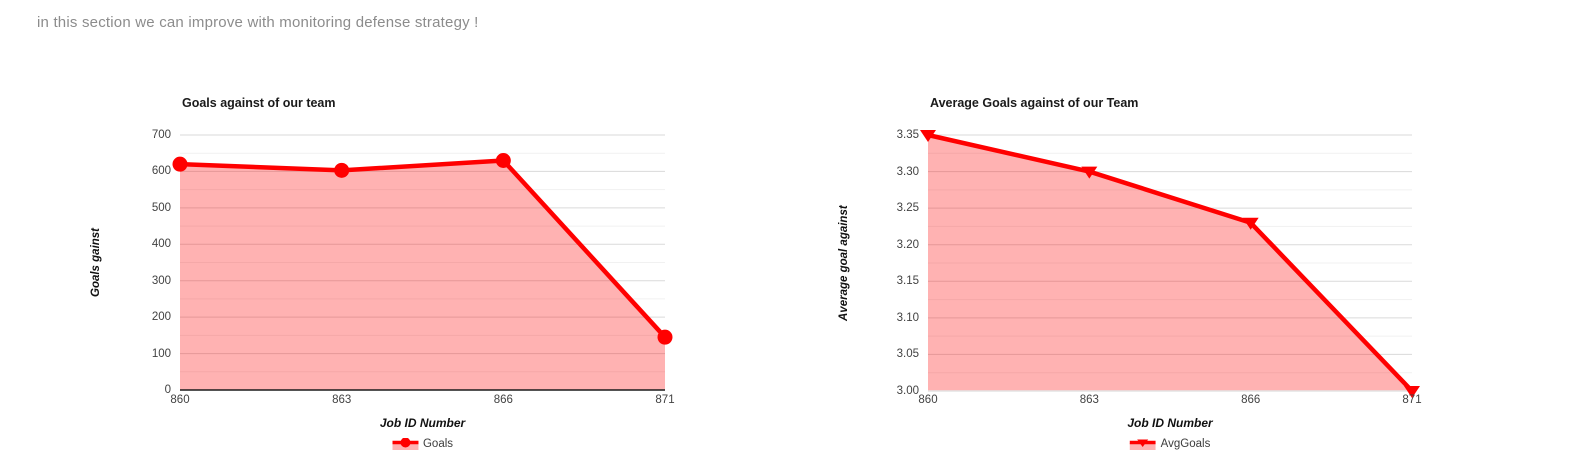  I want to click on legend-item-goals: Goals, so click(422, 444).